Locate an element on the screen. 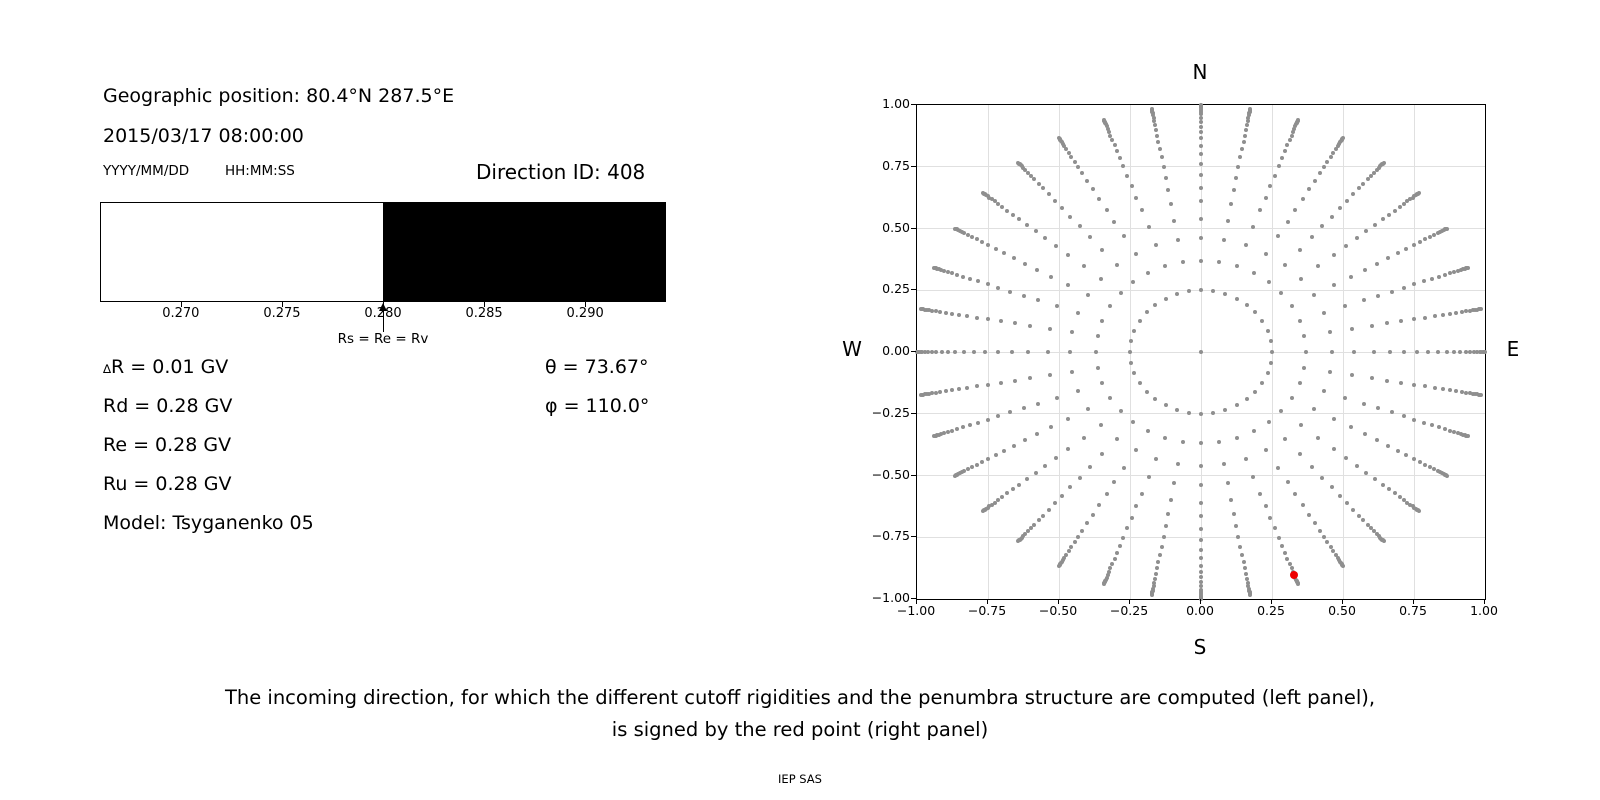  plot-y-tick-label: 0.75 is located at coordinates (896, 165).